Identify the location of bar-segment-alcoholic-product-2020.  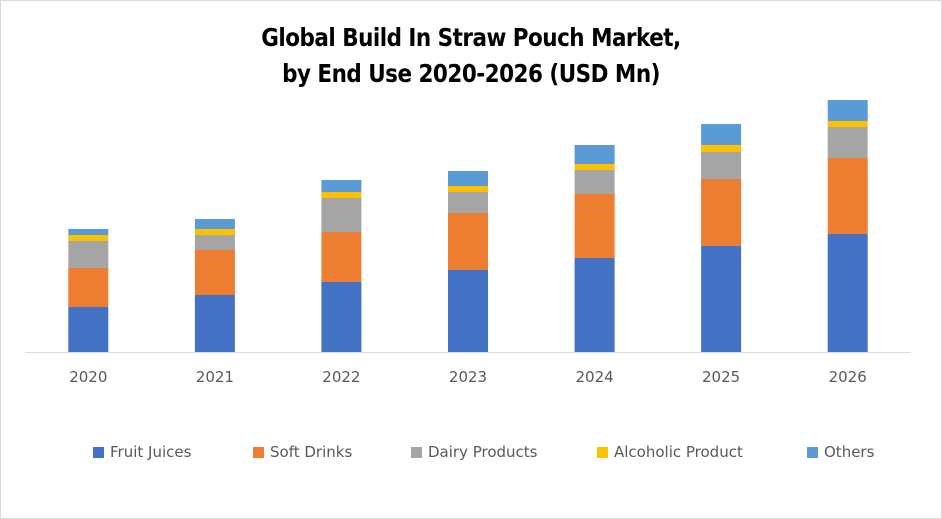
(88, 238).